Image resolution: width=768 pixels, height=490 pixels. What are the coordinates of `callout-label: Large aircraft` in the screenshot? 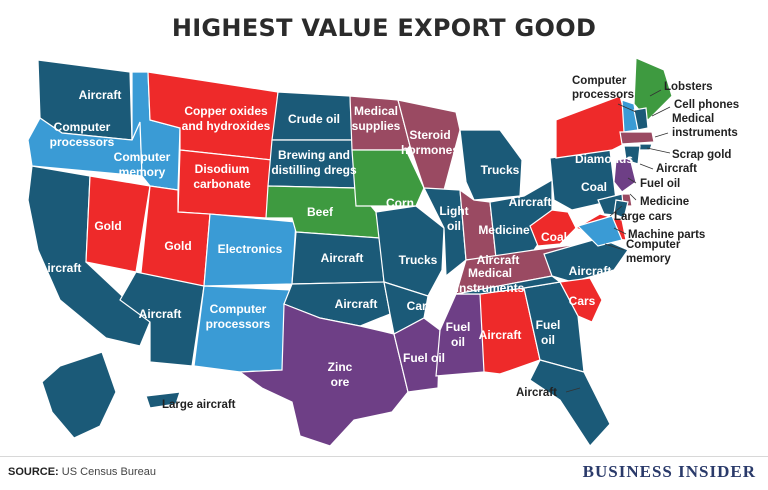 It's located at (199, 405).